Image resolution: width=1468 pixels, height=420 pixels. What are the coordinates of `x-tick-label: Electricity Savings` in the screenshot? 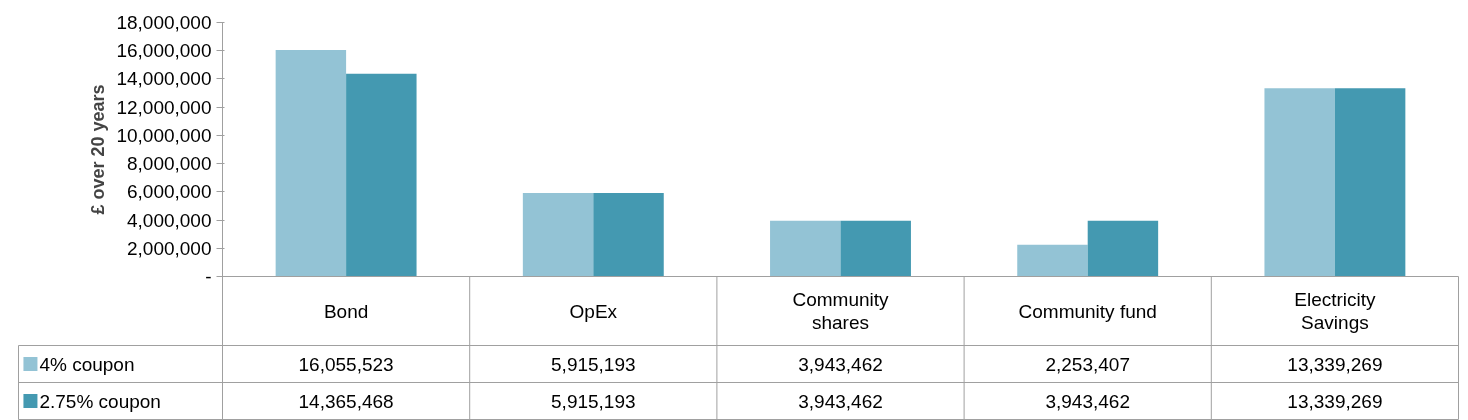 It's located at (1335, 311).